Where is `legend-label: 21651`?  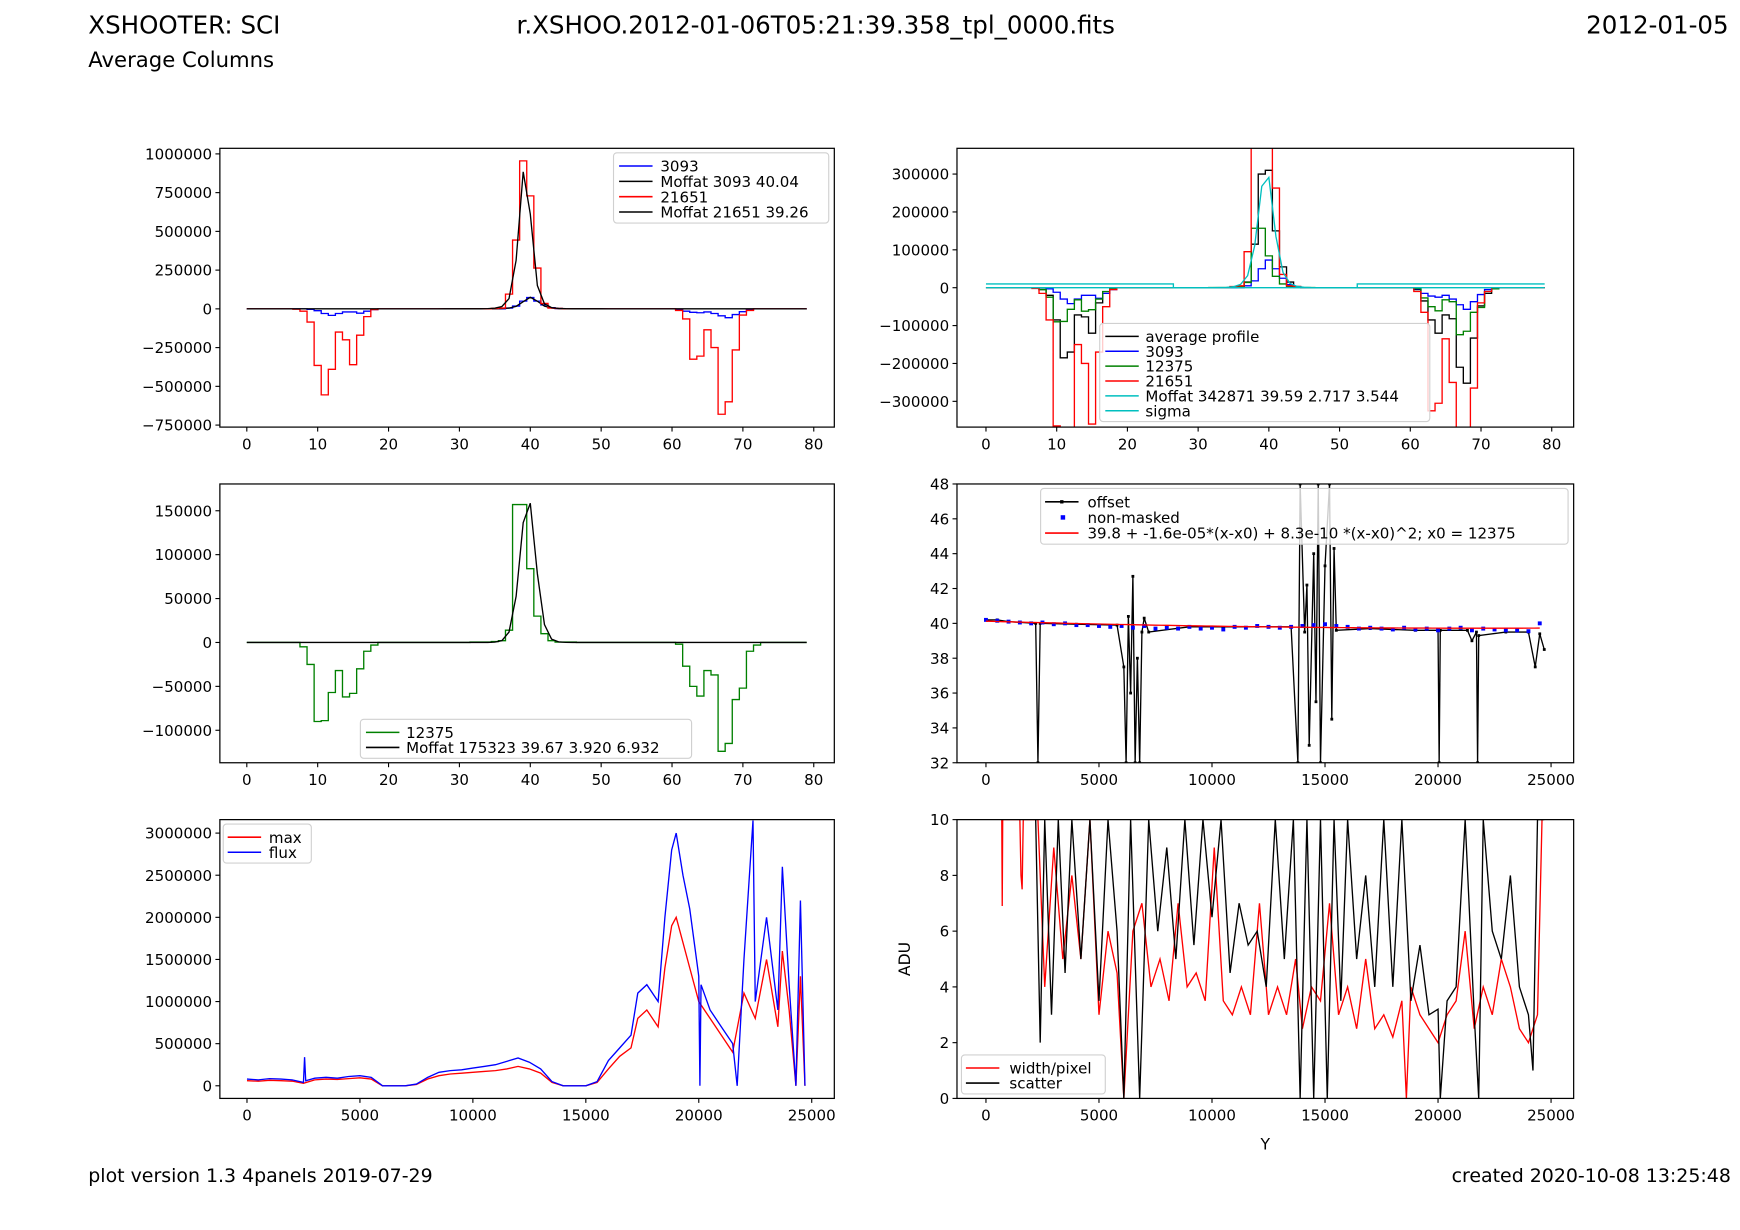
legend-label: 21651 is located at coordinates (1169, 382).